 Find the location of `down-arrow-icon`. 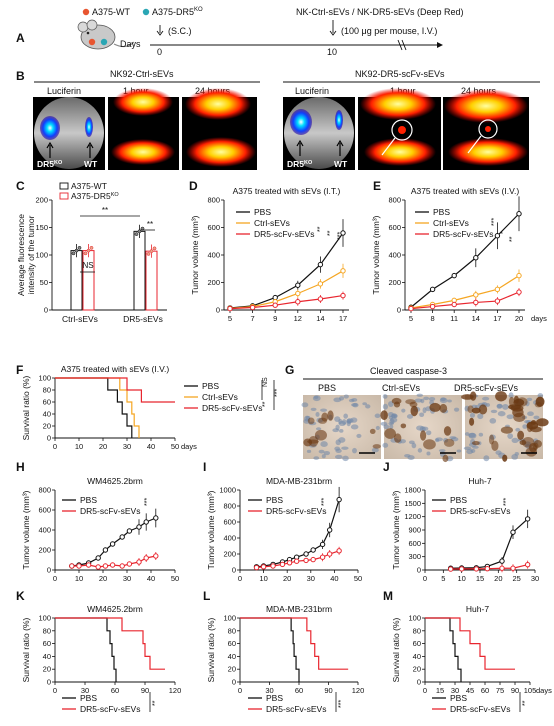

down-arrow-icon is located at coordinates (160, 33).